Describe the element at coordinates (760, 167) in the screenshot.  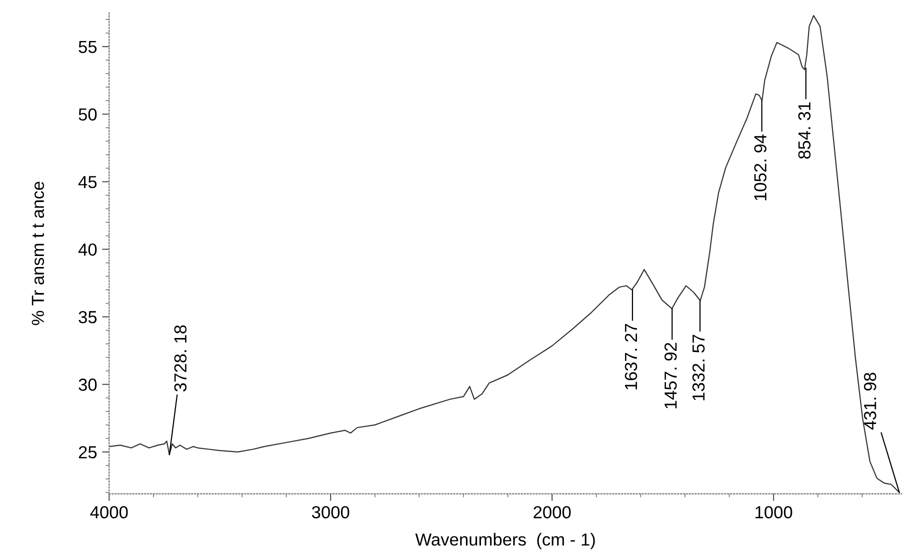
I see `annotation: 1052. 94` at that location.